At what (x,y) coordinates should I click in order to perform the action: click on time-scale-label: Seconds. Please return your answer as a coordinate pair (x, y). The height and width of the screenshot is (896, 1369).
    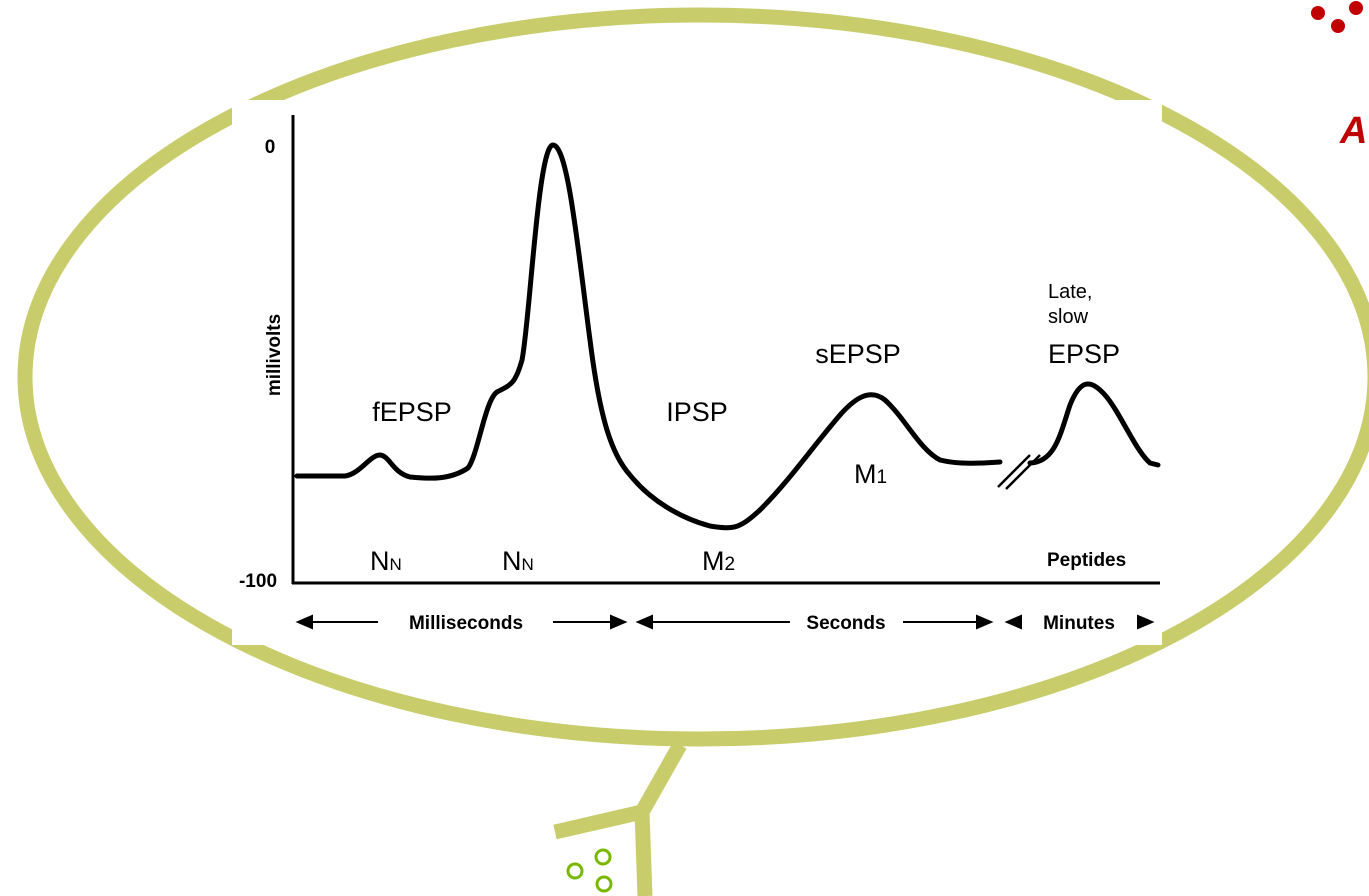
    Looking at the image, I should click on (845, 623).